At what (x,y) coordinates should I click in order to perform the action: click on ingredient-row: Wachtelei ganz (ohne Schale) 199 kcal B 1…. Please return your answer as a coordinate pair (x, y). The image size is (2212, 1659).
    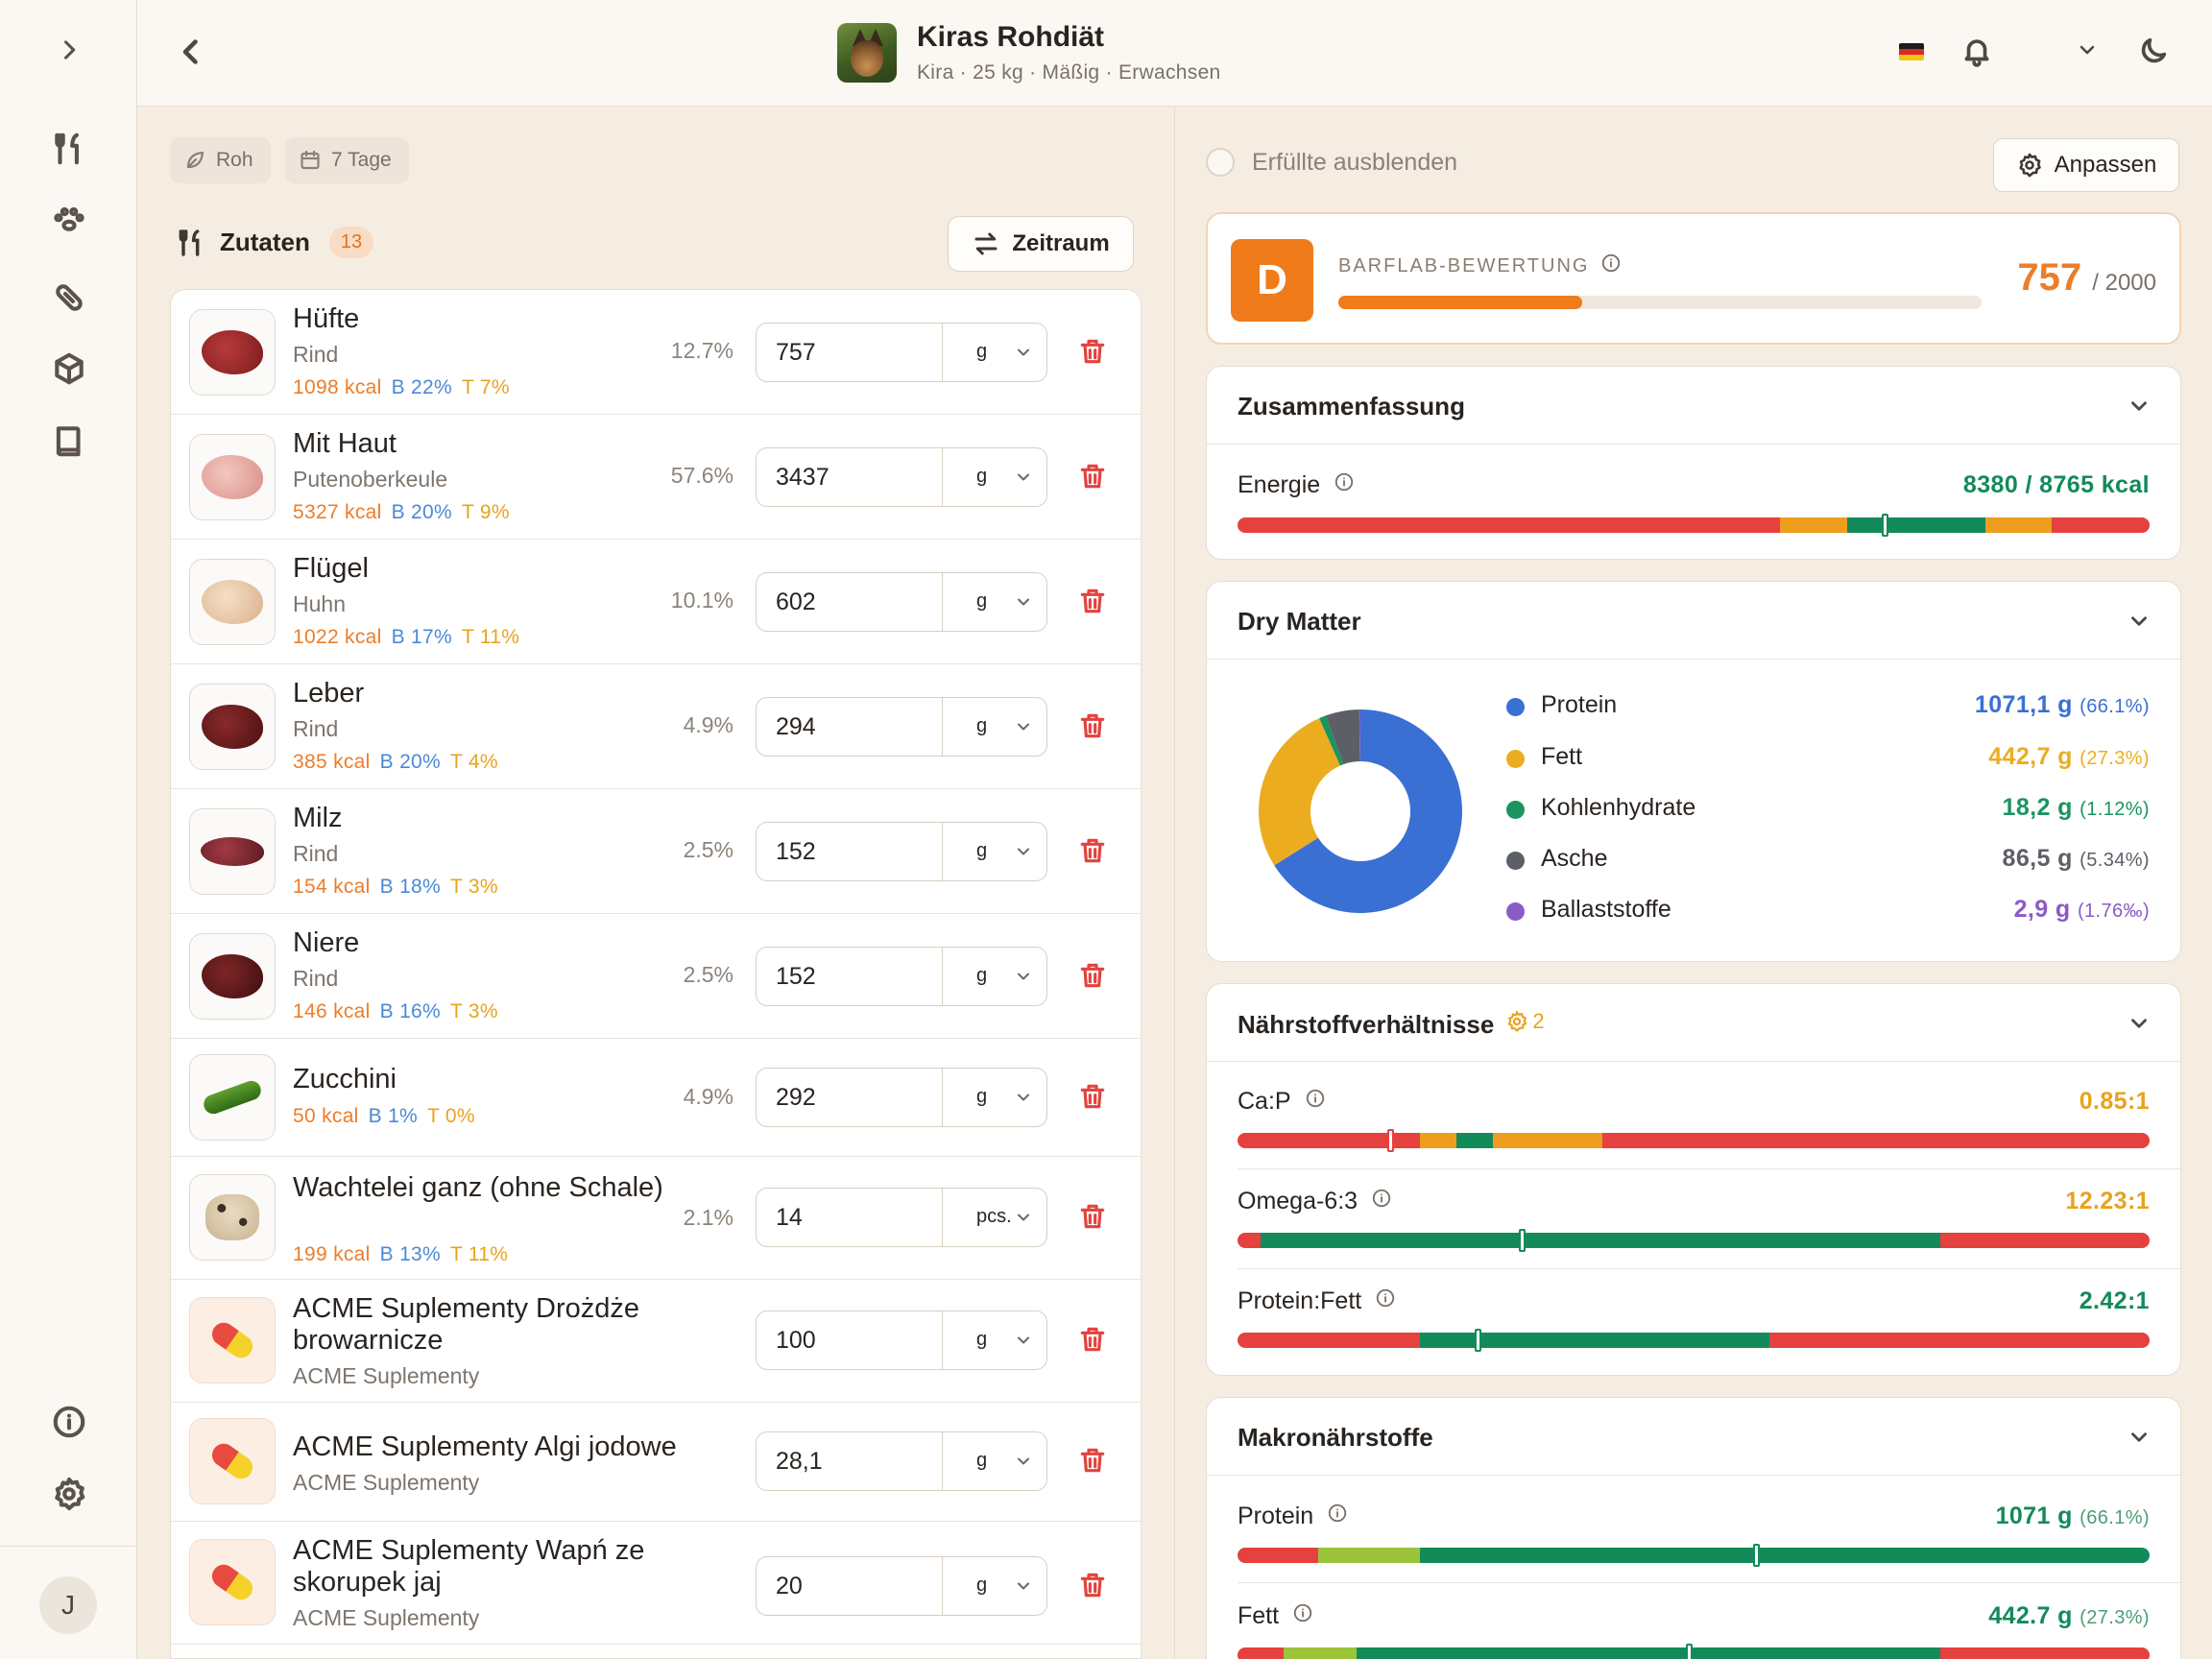
    Looking at the image, I should click on (656, 1218).